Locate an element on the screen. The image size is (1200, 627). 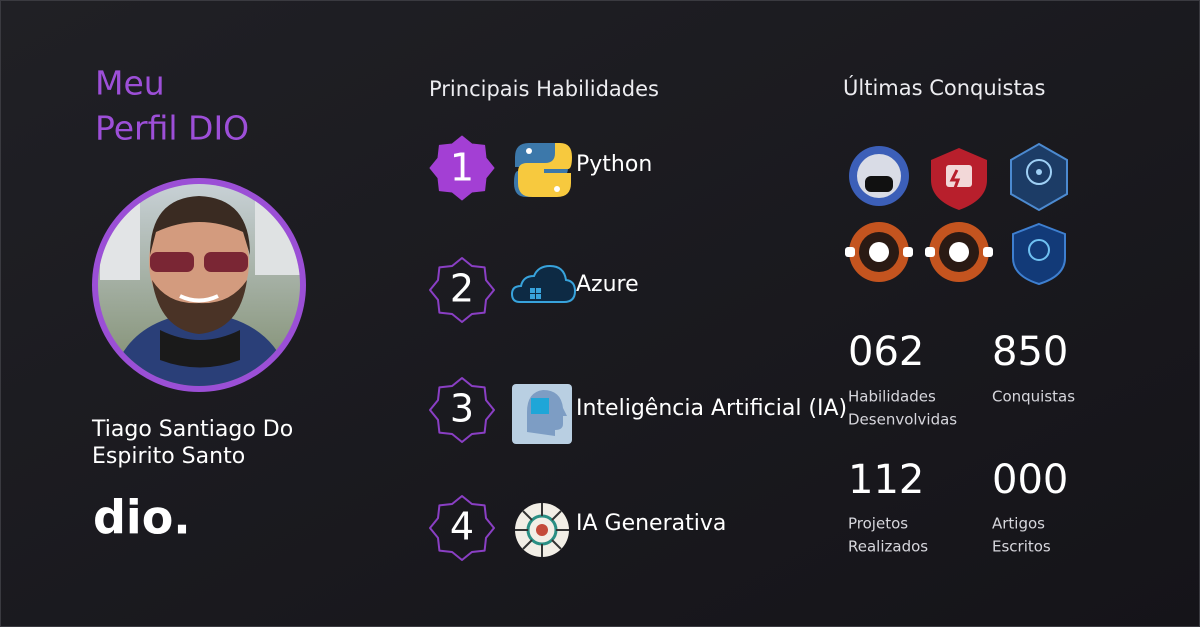
user-name: Espirito Santo is located at coordinates (168, 456).